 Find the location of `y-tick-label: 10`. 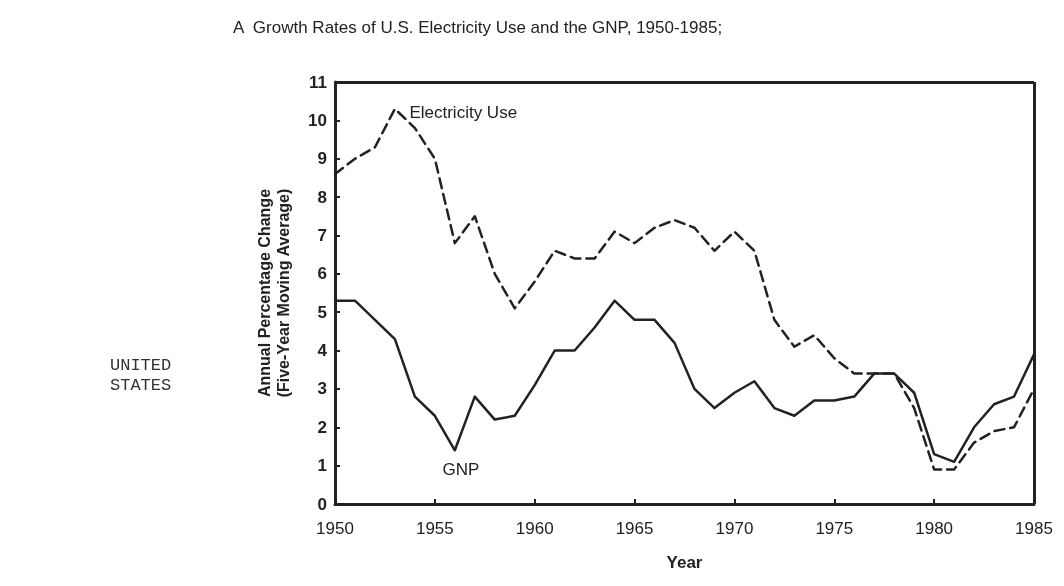

y-tick-label: 10 is located at coordinates (317, 120).